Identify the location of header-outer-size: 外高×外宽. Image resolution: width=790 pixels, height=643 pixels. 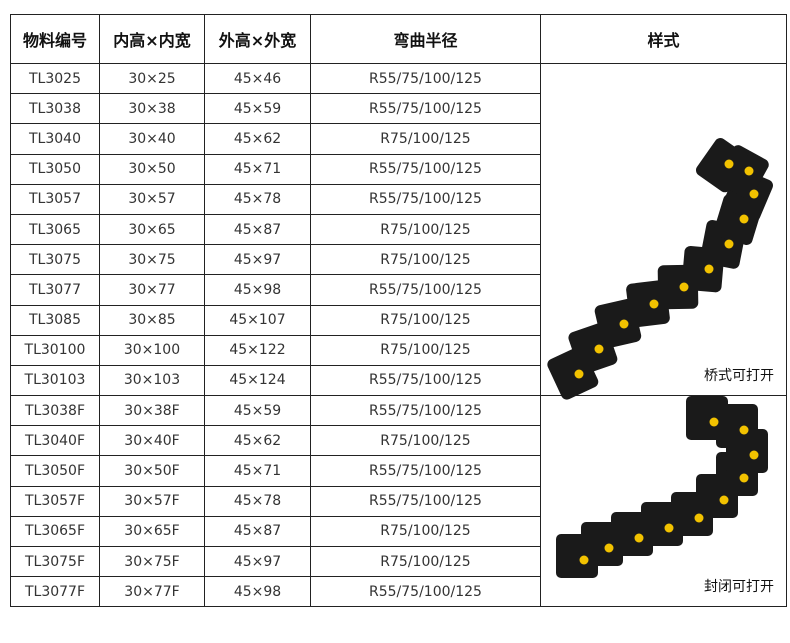
(257, 39).